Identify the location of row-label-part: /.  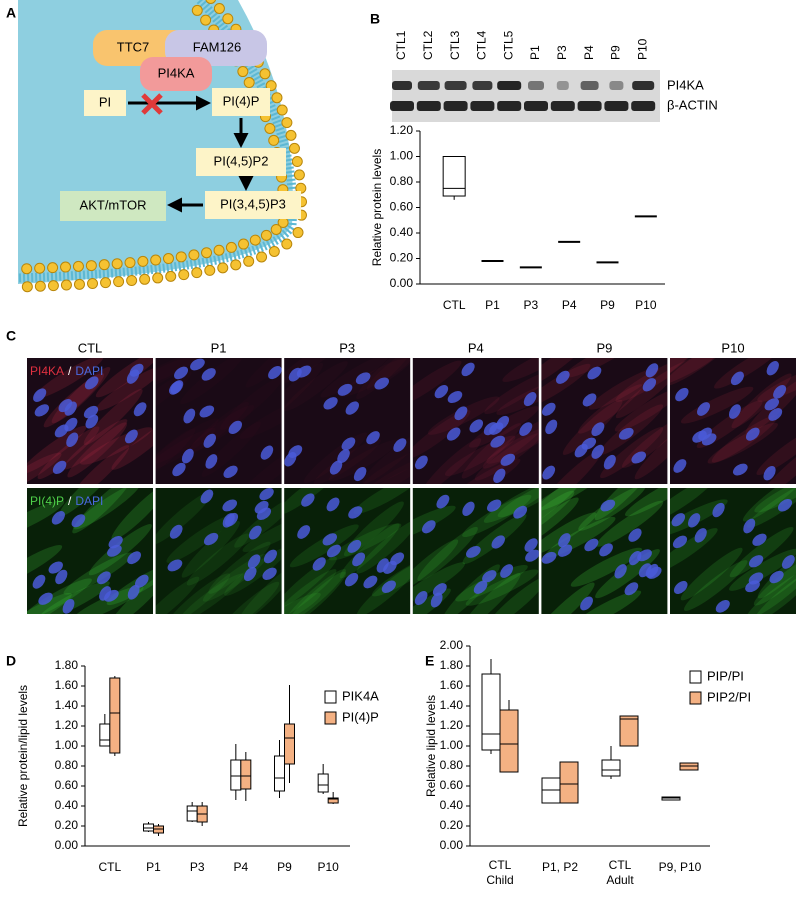
(70, 371).